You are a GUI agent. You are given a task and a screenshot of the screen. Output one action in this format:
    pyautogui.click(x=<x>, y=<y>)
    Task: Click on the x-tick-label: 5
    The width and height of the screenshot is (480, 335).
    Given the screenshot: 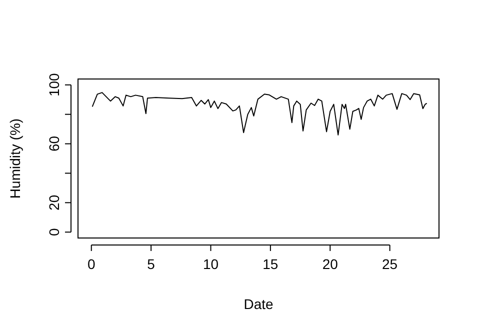 What is the action you would take?
    pyautogui.click(x=151, y=264)
    